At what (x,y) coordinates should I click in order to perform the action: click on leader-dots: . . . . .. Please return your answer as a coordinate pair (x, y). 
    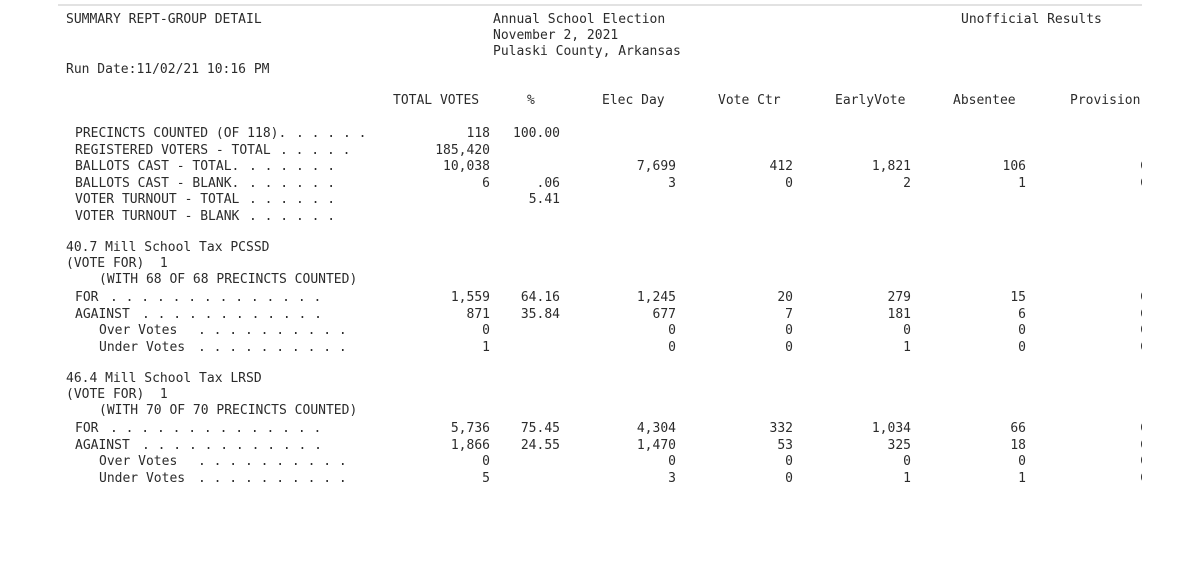
    Looking at the image, I should click on (331, 133).